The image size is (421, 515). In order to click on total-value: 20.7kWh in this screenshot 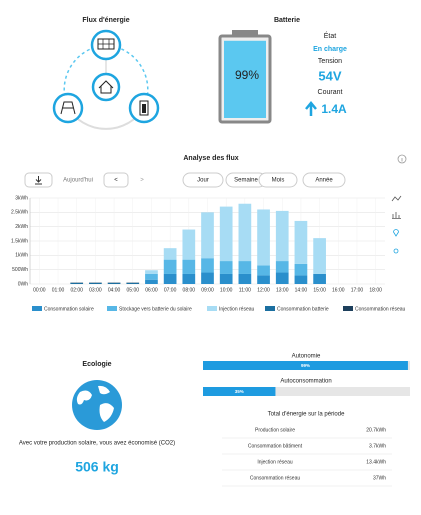, I will do `click(376, 430)`.